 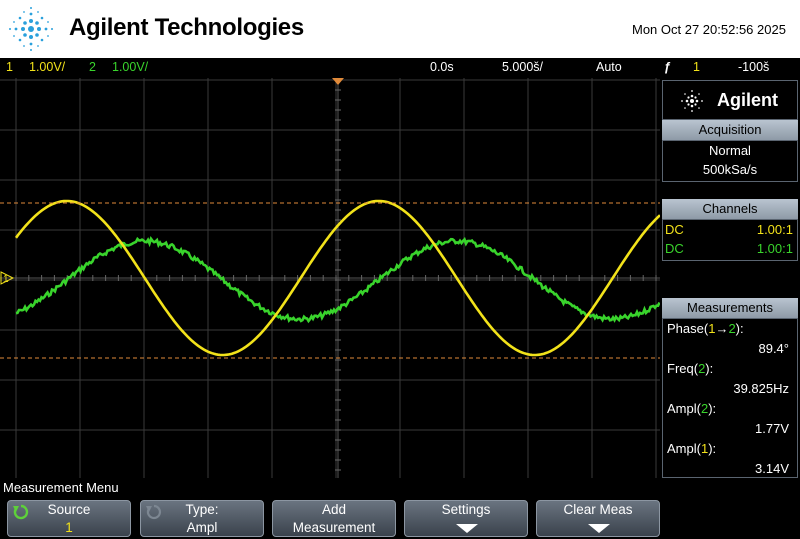 I want to click on add-measurement-softkey: Add Measurement, so click(x=334, y=518).